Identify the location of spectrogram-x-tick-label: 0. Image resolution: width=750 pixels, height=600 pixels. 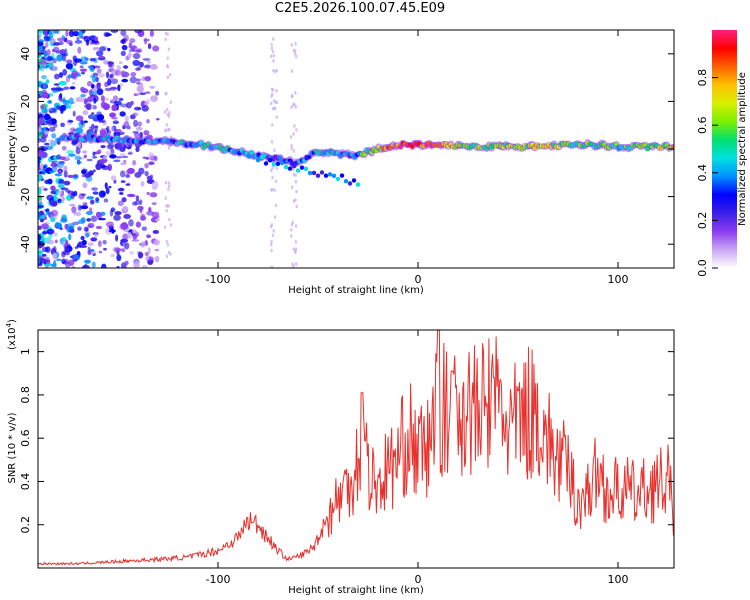
(418, 279).